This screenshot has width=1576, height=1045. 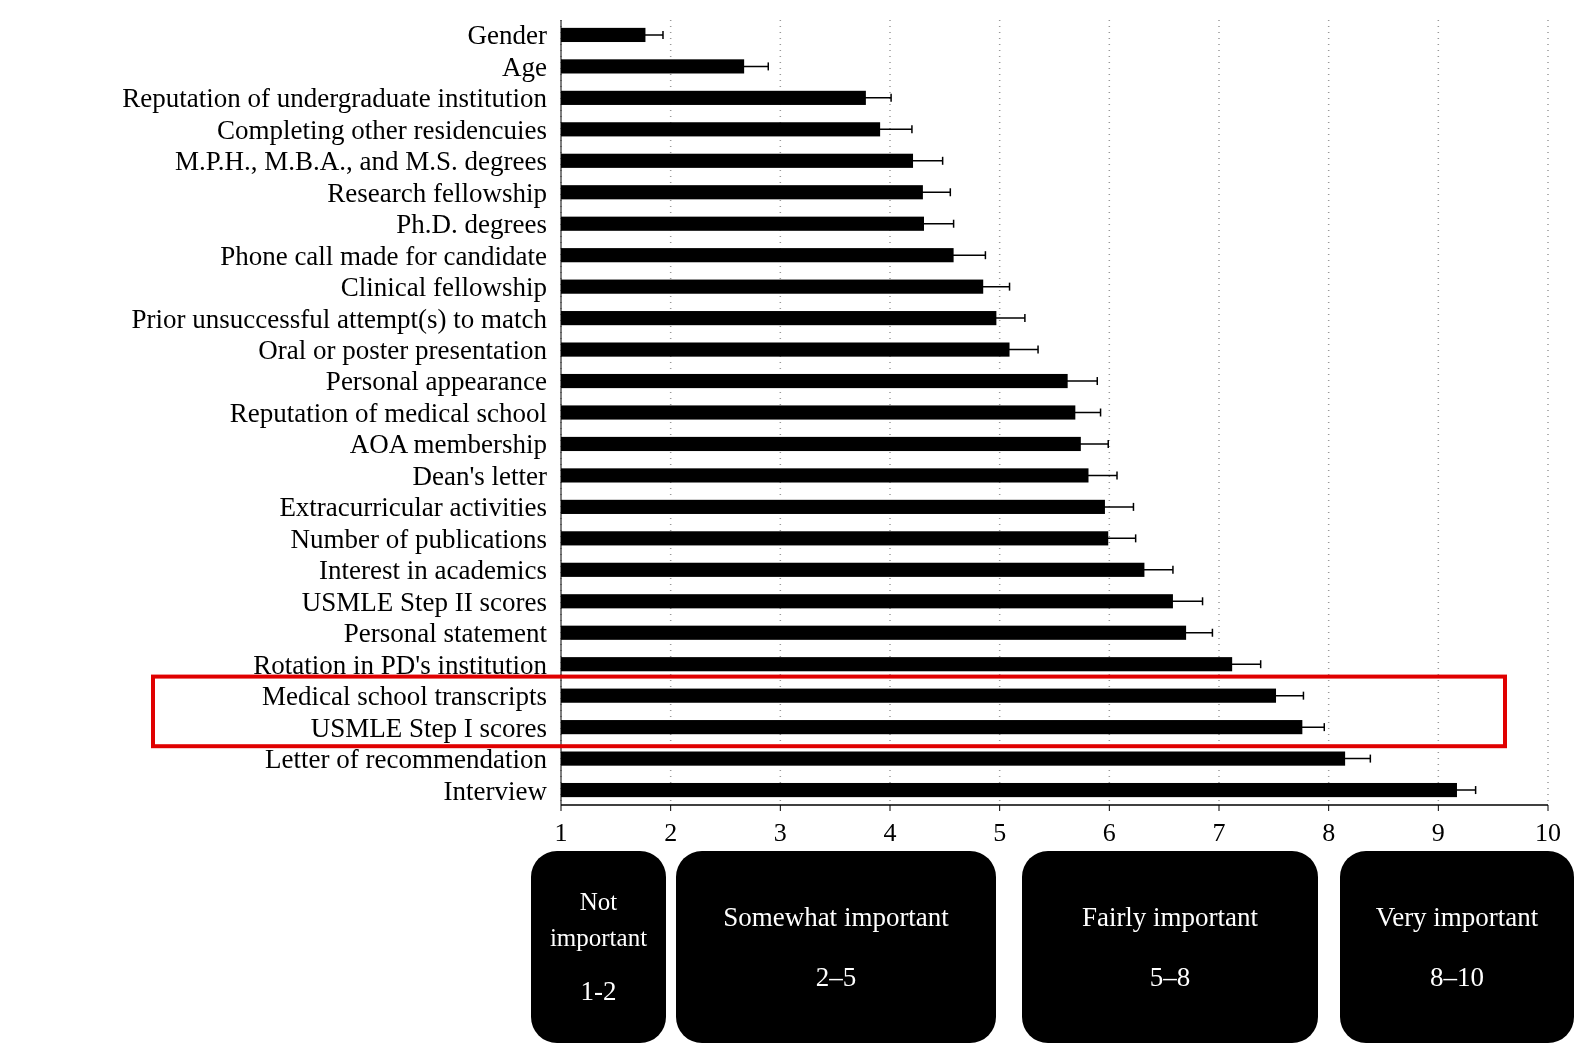 I want to click on text: Very important, so click(x=1457, y=917).